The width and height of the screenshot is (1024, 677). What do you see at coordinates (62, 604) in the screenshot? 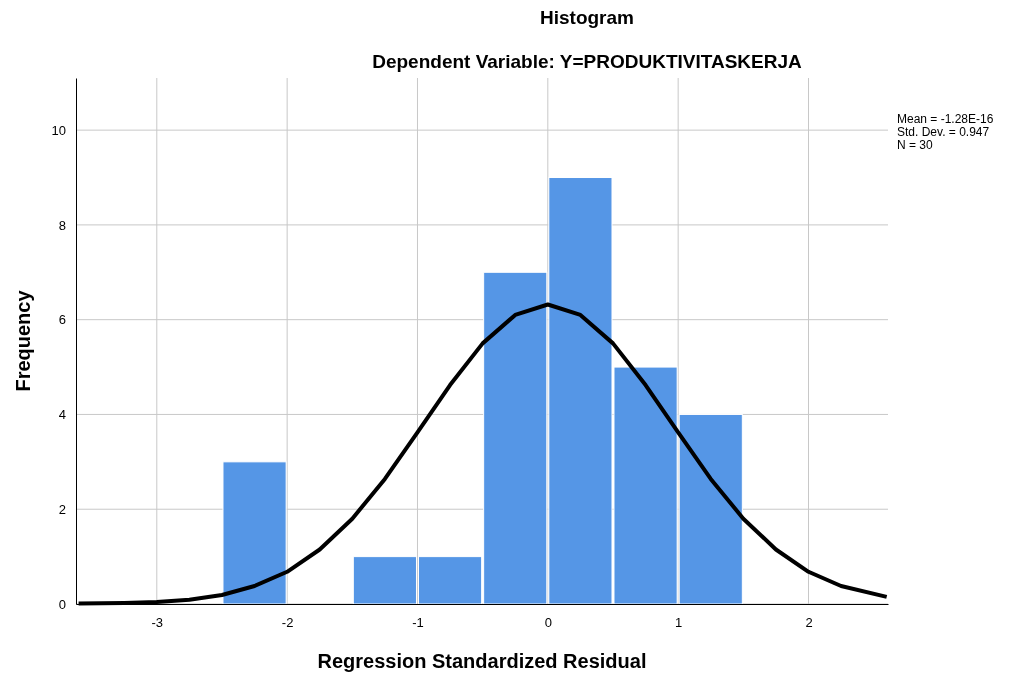
I see `y-tick-label: 0` at bounding box center [62, 604].